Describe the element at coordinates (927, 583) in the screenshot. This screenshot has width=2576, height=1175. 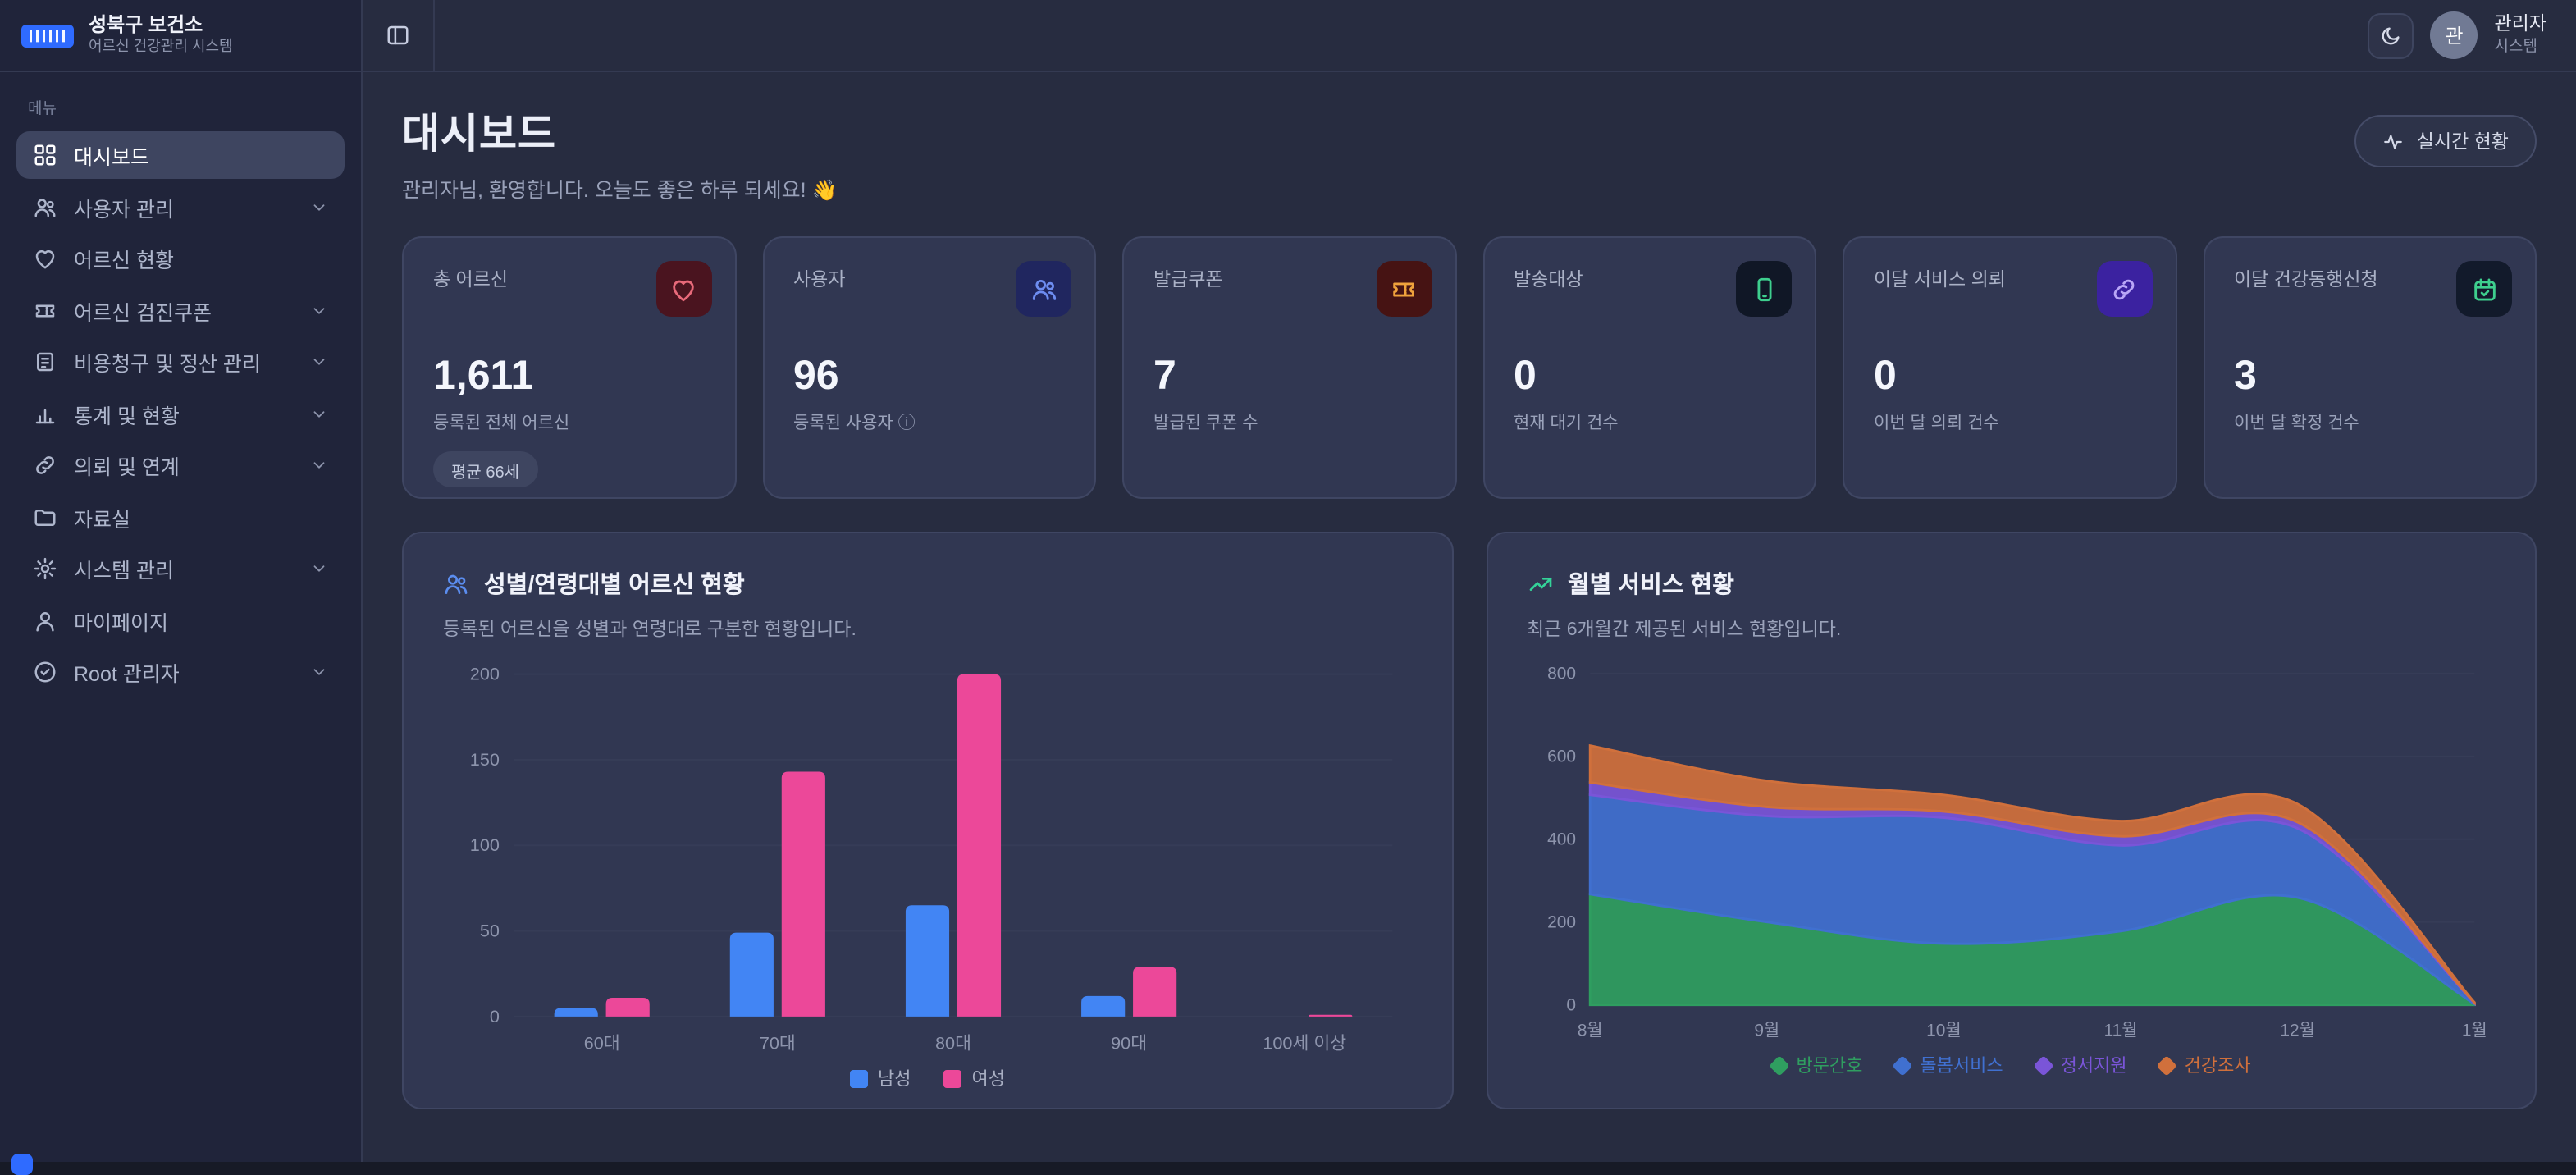
I see `gender-age-chart-header: 성별/연령대별 어르신 현황` at that location.